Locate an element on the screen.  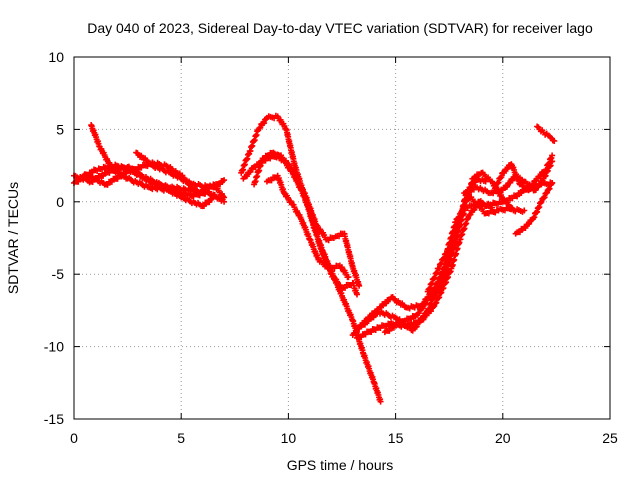
y-tick-label: -5 is located at coordinates (58, 274).